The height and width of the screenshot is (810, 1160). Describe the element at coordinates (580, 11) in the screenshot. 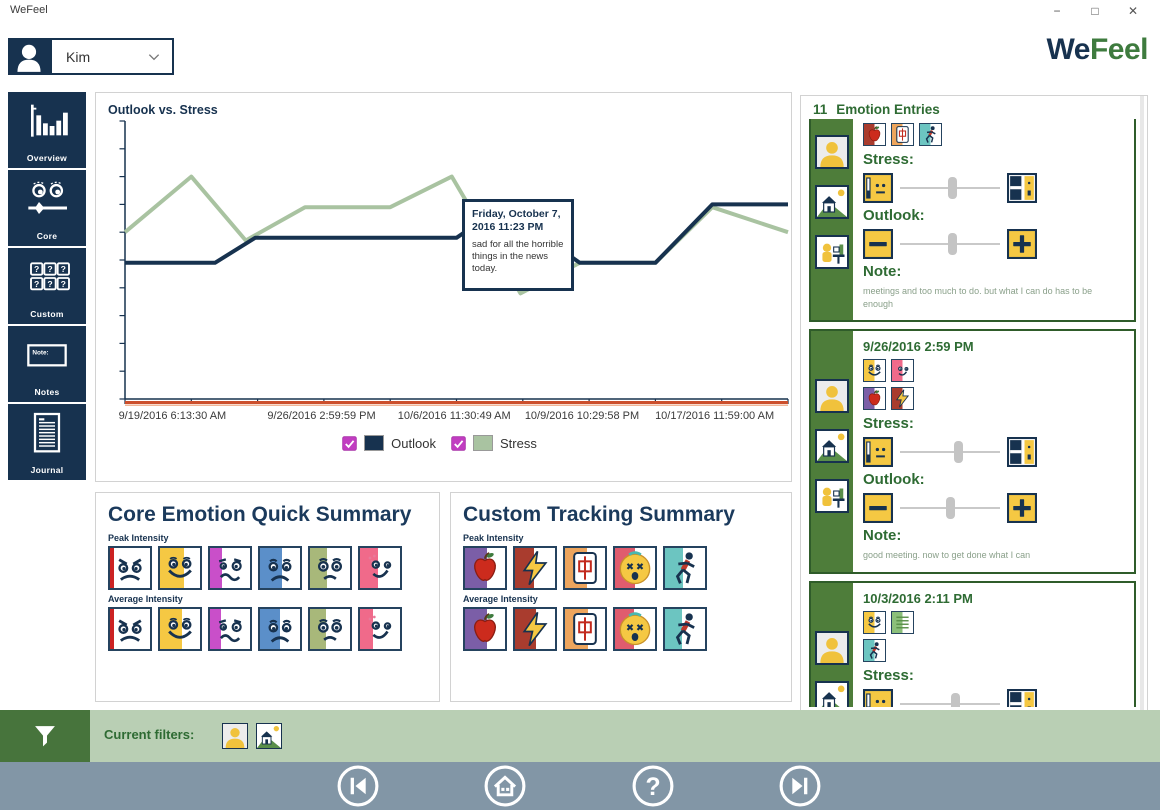

I see `titlebar: WeFeel − □ ✕` at that location.